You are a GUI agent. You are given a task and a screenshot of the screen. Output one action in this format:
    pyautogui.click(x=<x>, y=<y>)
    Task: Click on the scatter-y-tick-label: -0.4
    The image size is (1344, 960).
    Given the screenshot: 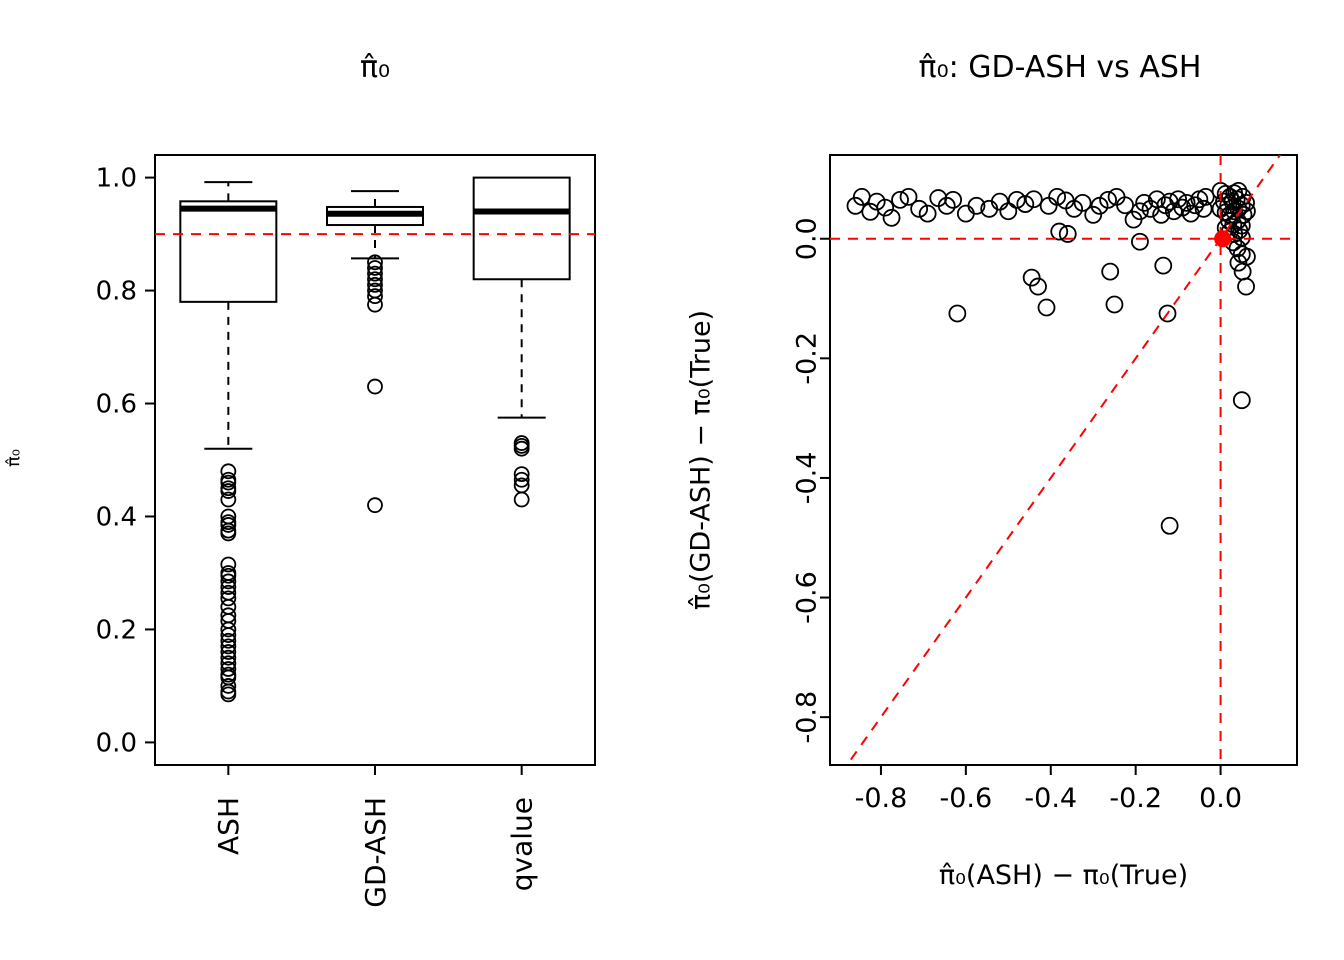 What is the action you would take?
    pyautogui.click(x=806, y=478)
    